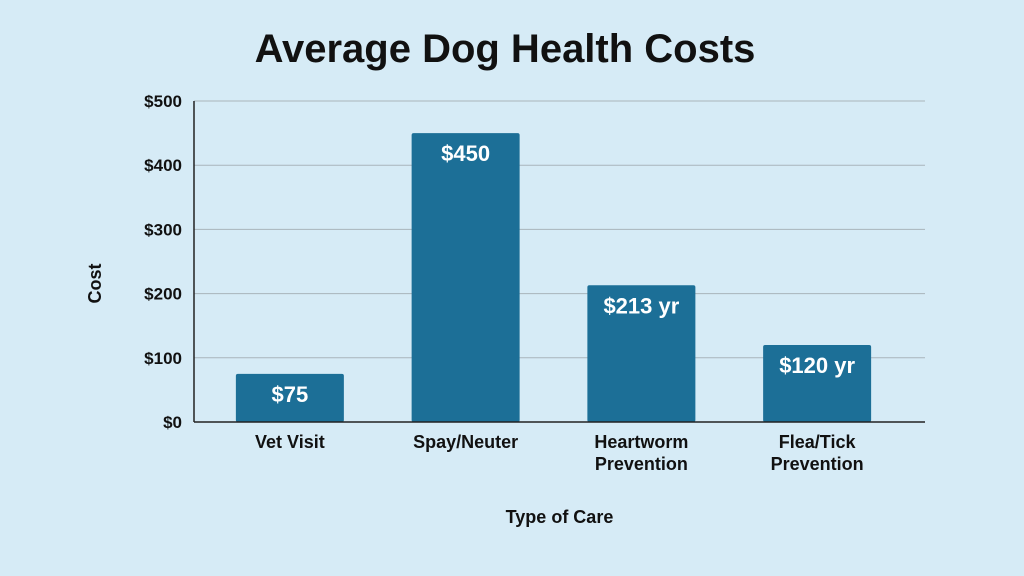 This screenshot has width=1024, height=576. I want to click on bar-value-label: $120 yr, so click(817, 365).